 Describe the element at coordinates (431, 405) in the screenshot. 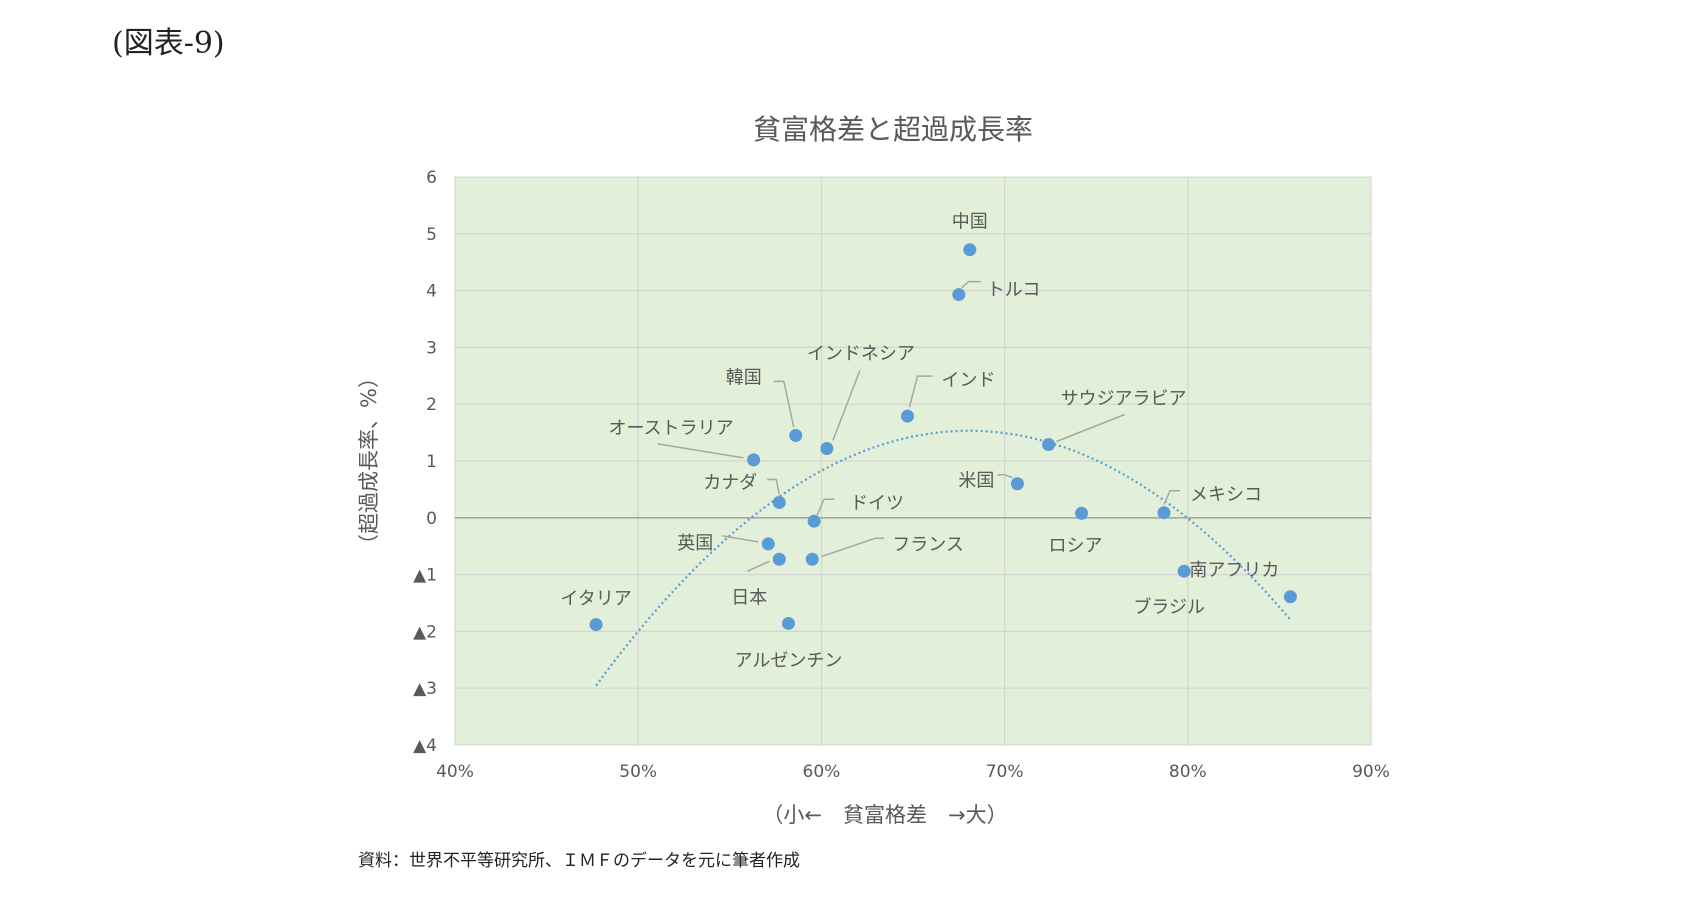

I see `y-tick-label: 2` at that location.